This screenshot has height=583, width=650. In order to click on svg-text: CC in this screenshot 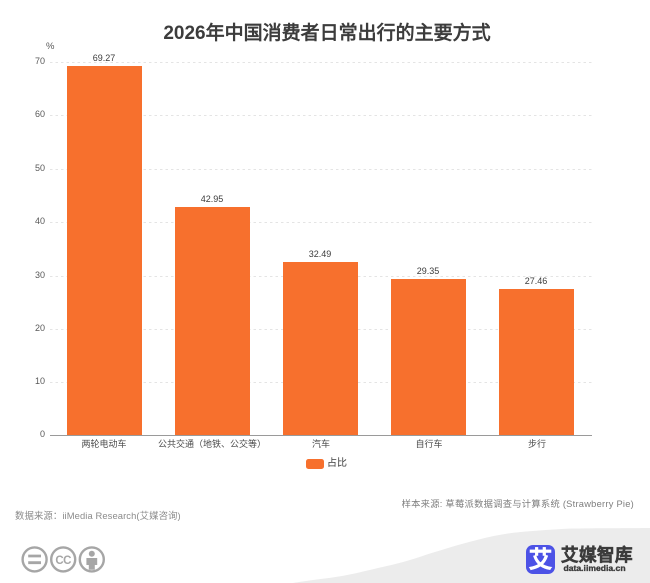, I will do `click(63, 561)`.